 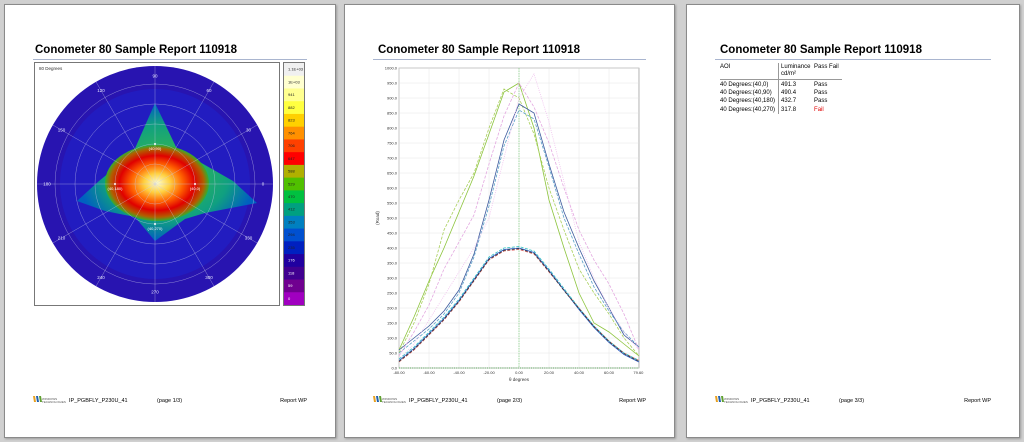 What do you see at coordinates (392, 307) in the screenshot?
I see `y-tick-label: 200.0` at bounding box center [392, 307].